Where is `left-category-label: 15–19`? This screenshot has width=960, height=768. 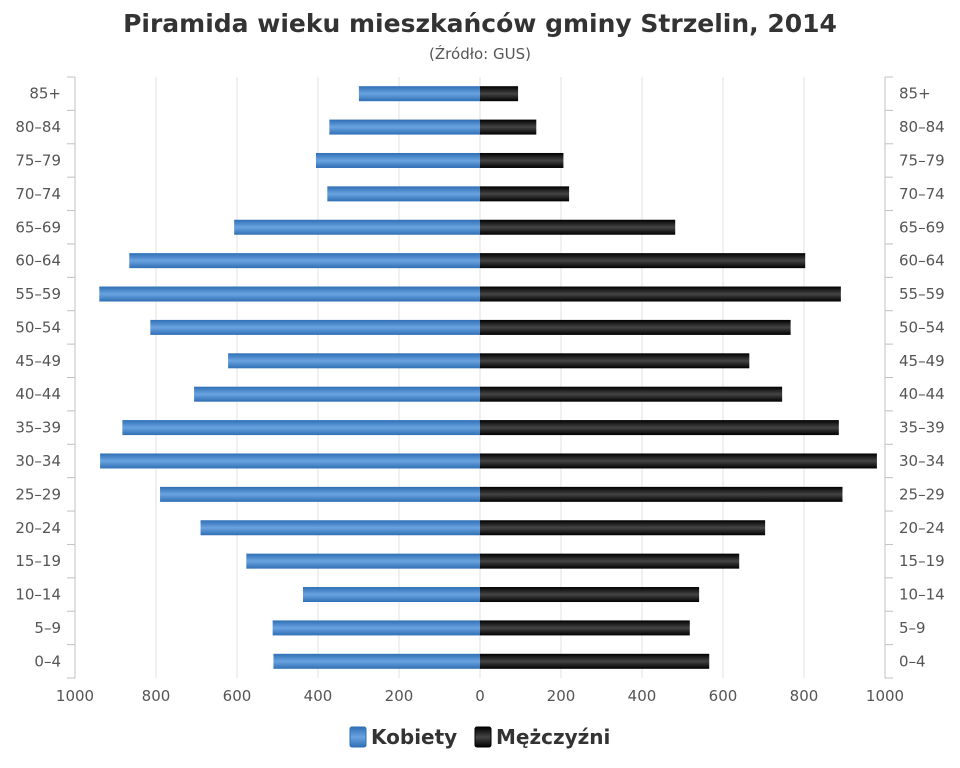
left-category-label: 15–19 is located at coordinates (38, 561).